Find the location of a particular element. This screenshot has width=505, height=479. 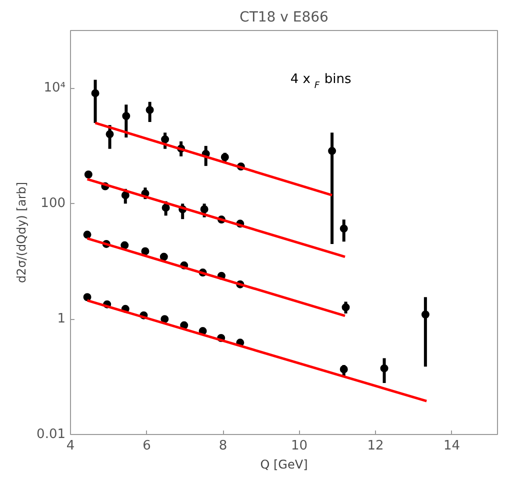

x-tick-label: 10 is located at coordinates (299, 446).